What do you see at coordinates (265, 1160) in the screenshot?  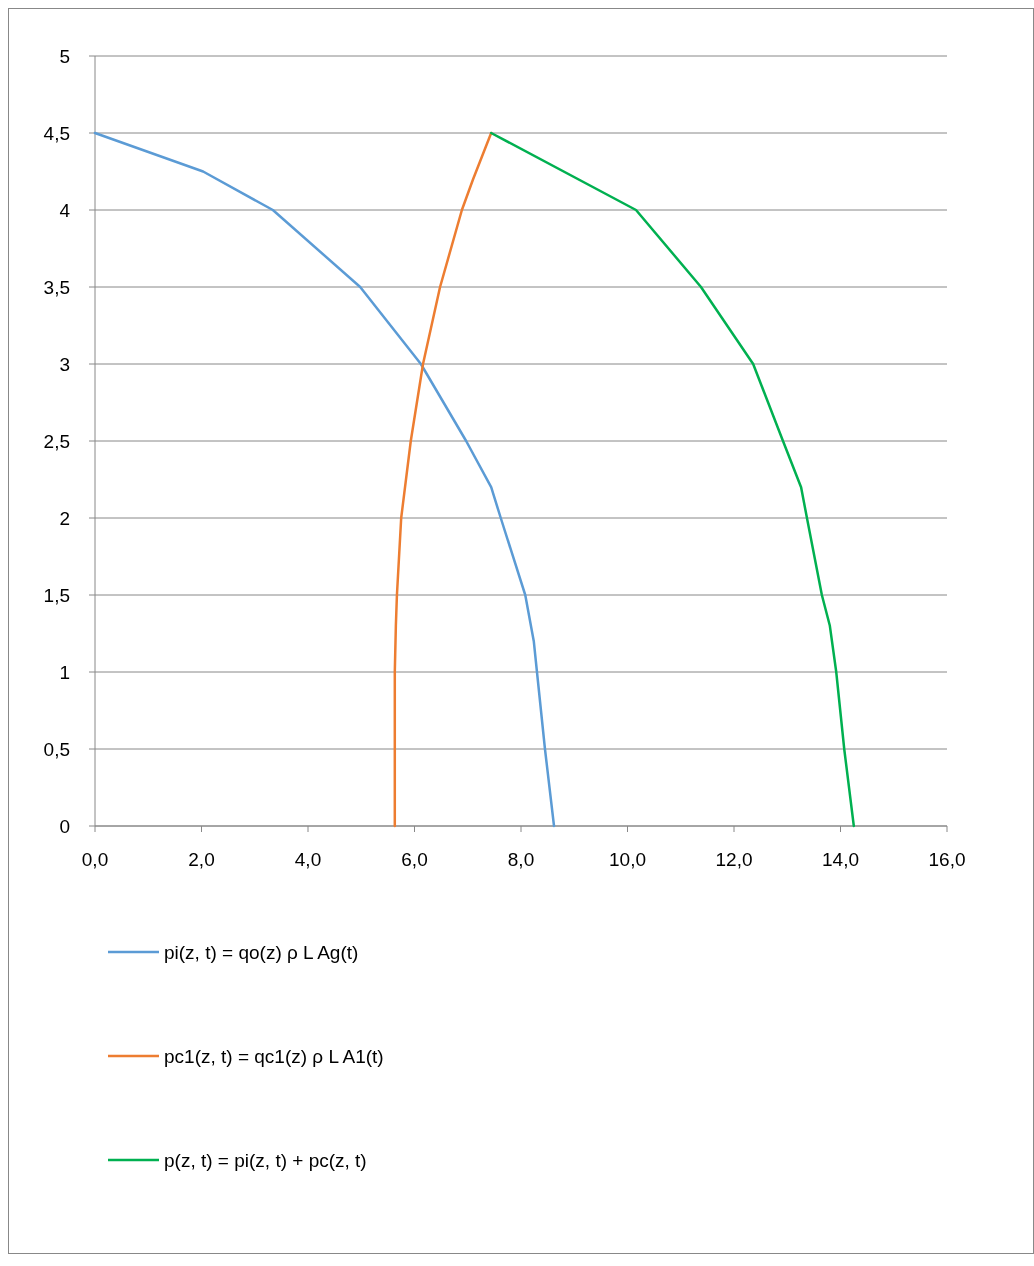 I see `legend-label: p(z, t) = pi(z, t) + pc(z, t)` at bounding box center [265, 1160].